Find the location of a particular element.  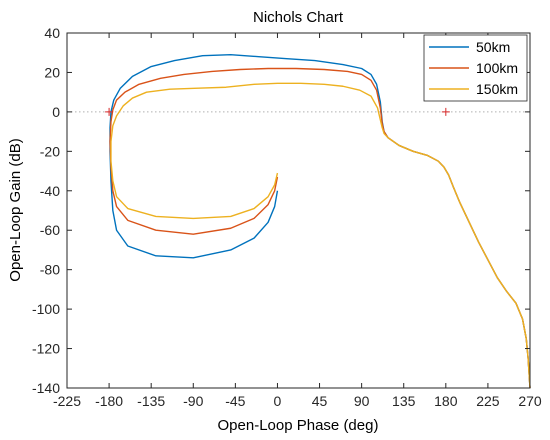

x-tick-label: 0 is located at coordinates (278, 401).